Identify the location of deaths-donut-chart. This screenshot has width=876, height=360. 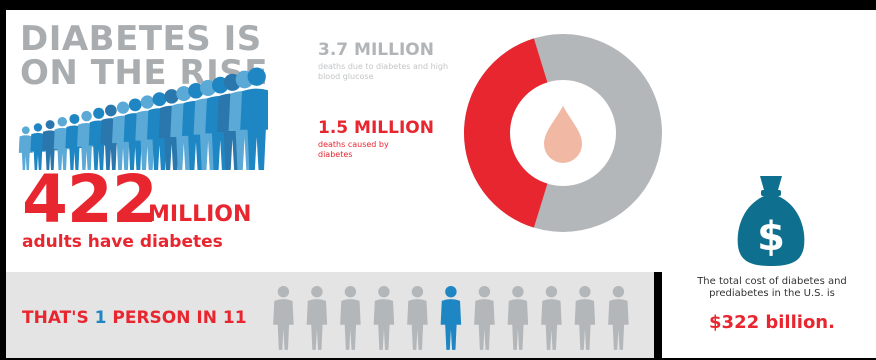
(563, 133).